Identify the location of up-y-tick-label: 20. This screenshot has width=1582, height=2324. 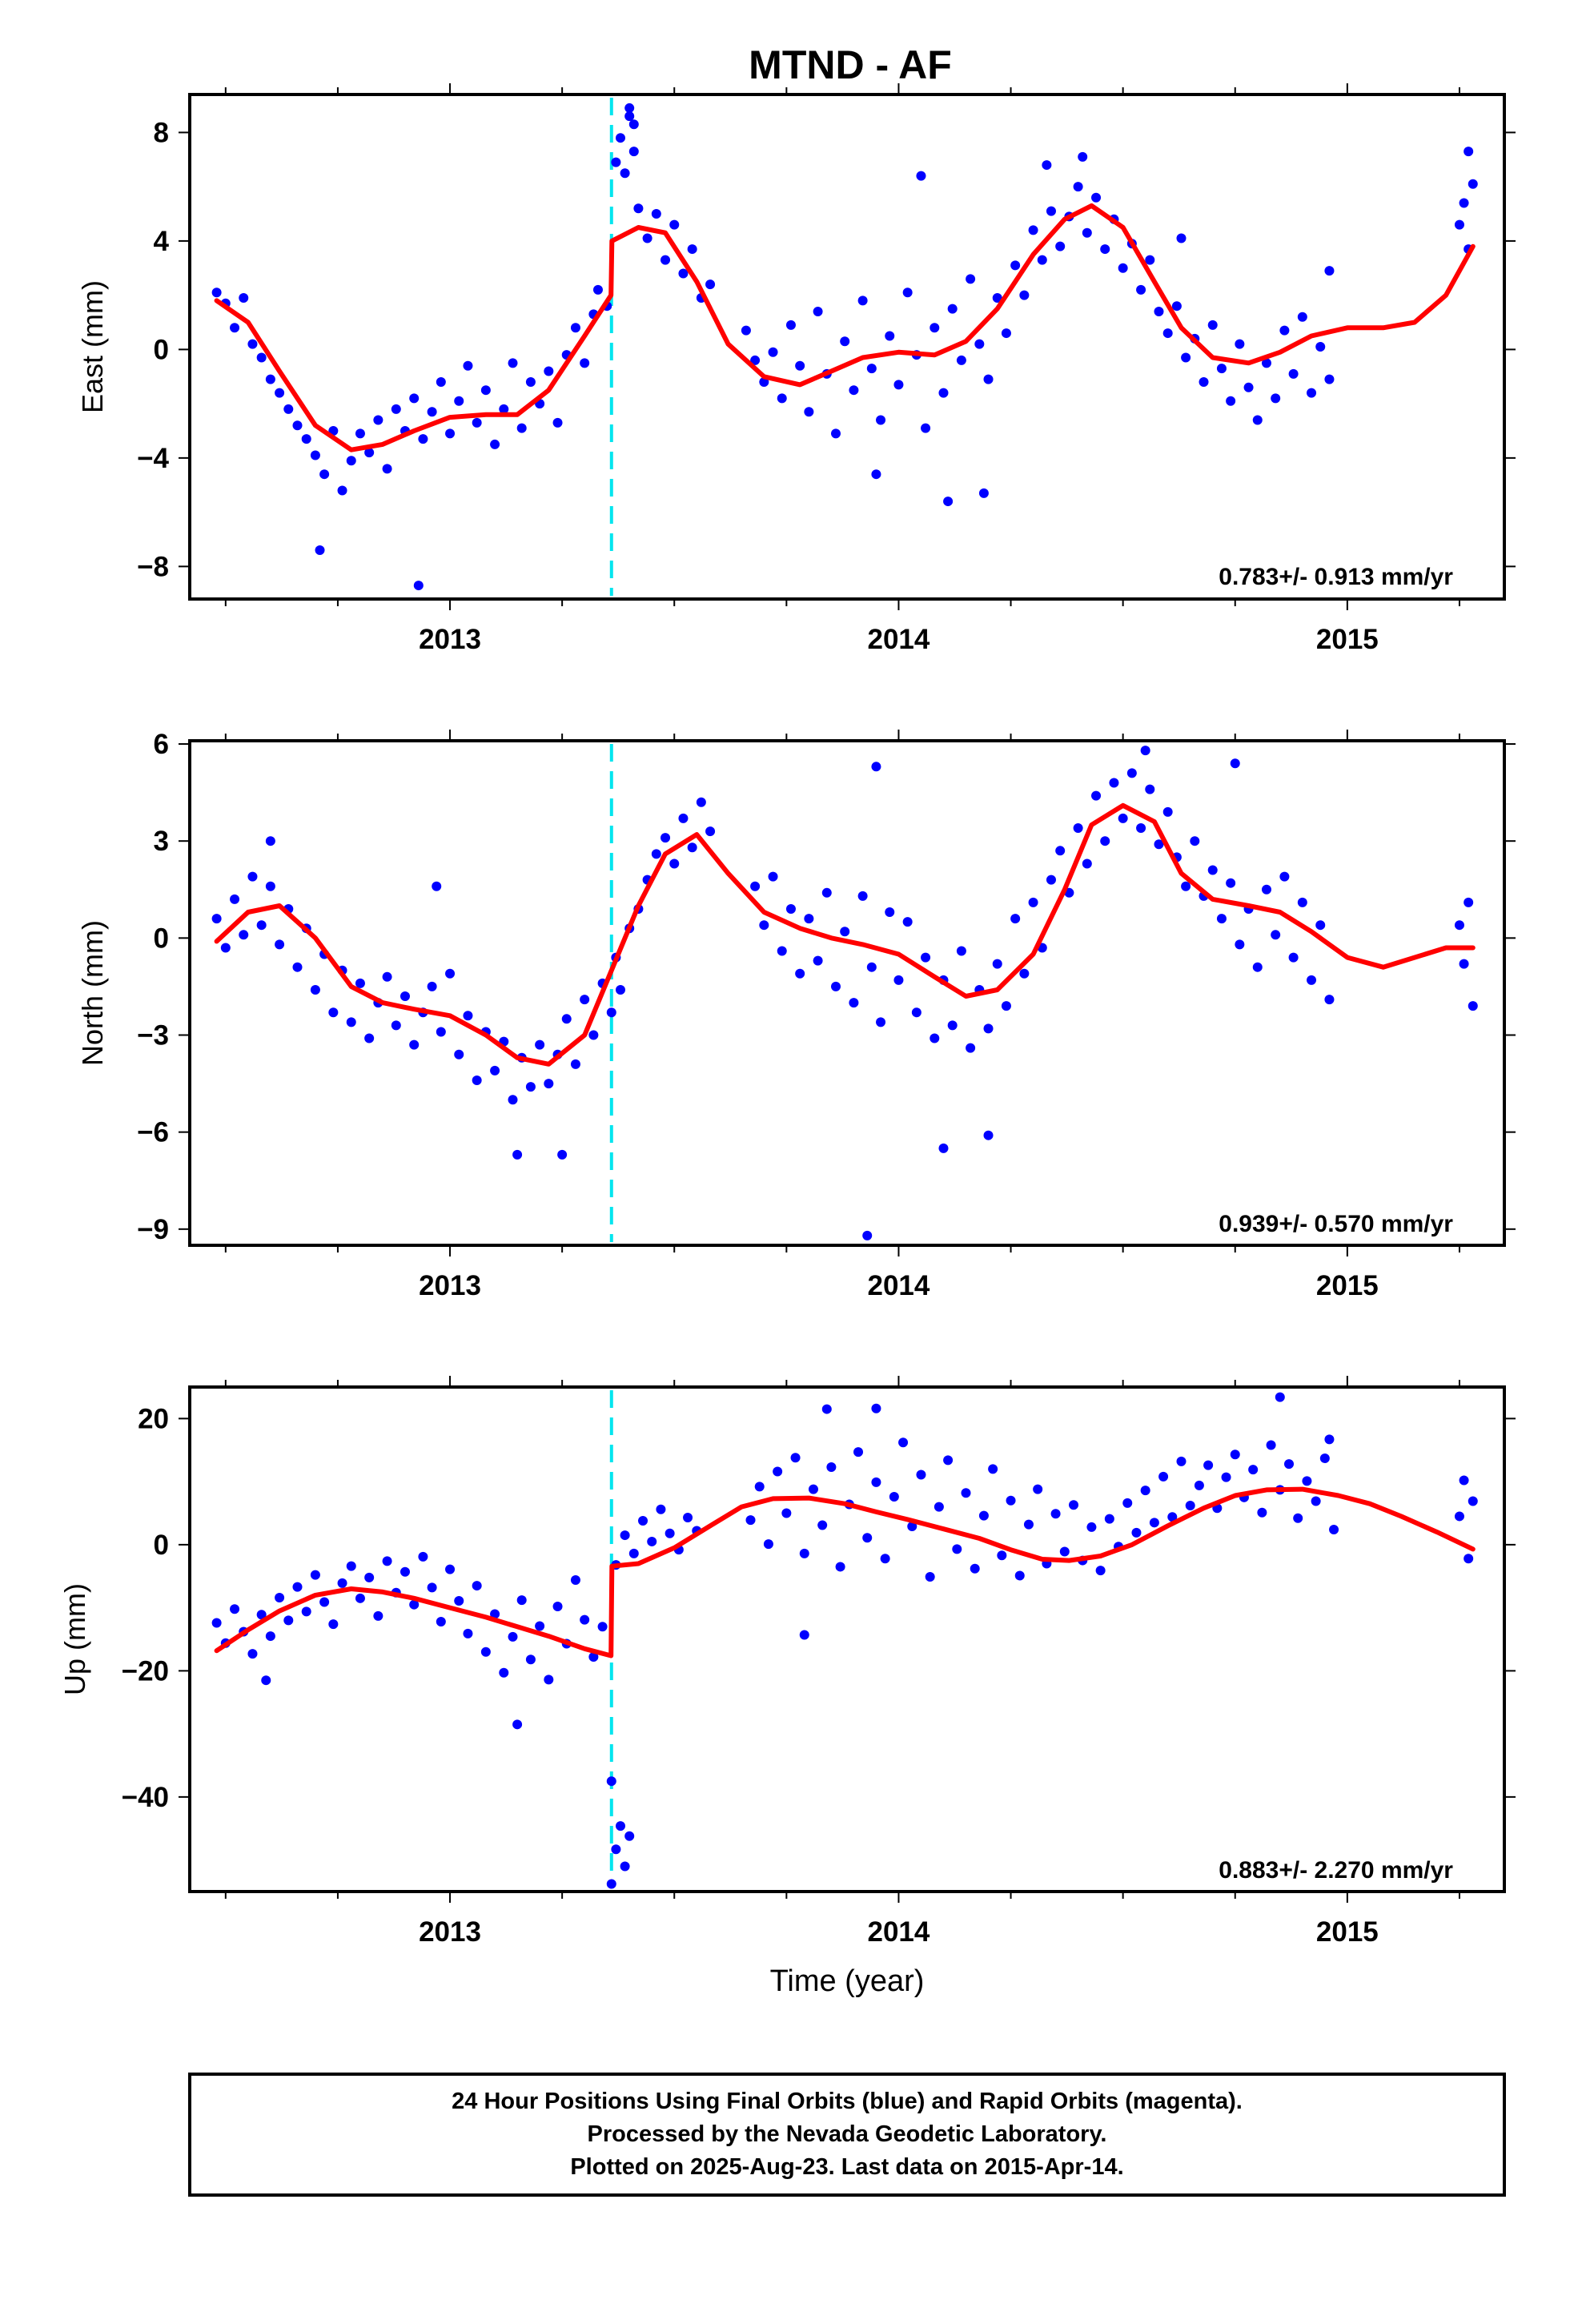
(154, 1418).